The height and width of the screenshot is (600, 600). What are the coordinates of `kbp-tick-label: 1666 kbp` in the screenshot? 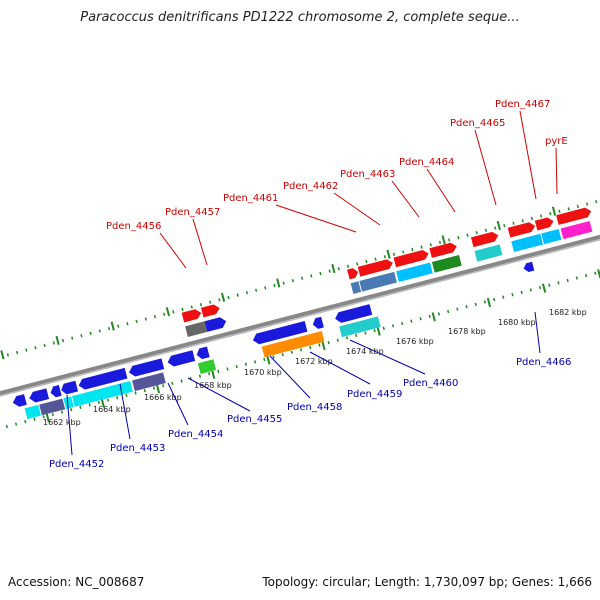 It's located at (163, 397).